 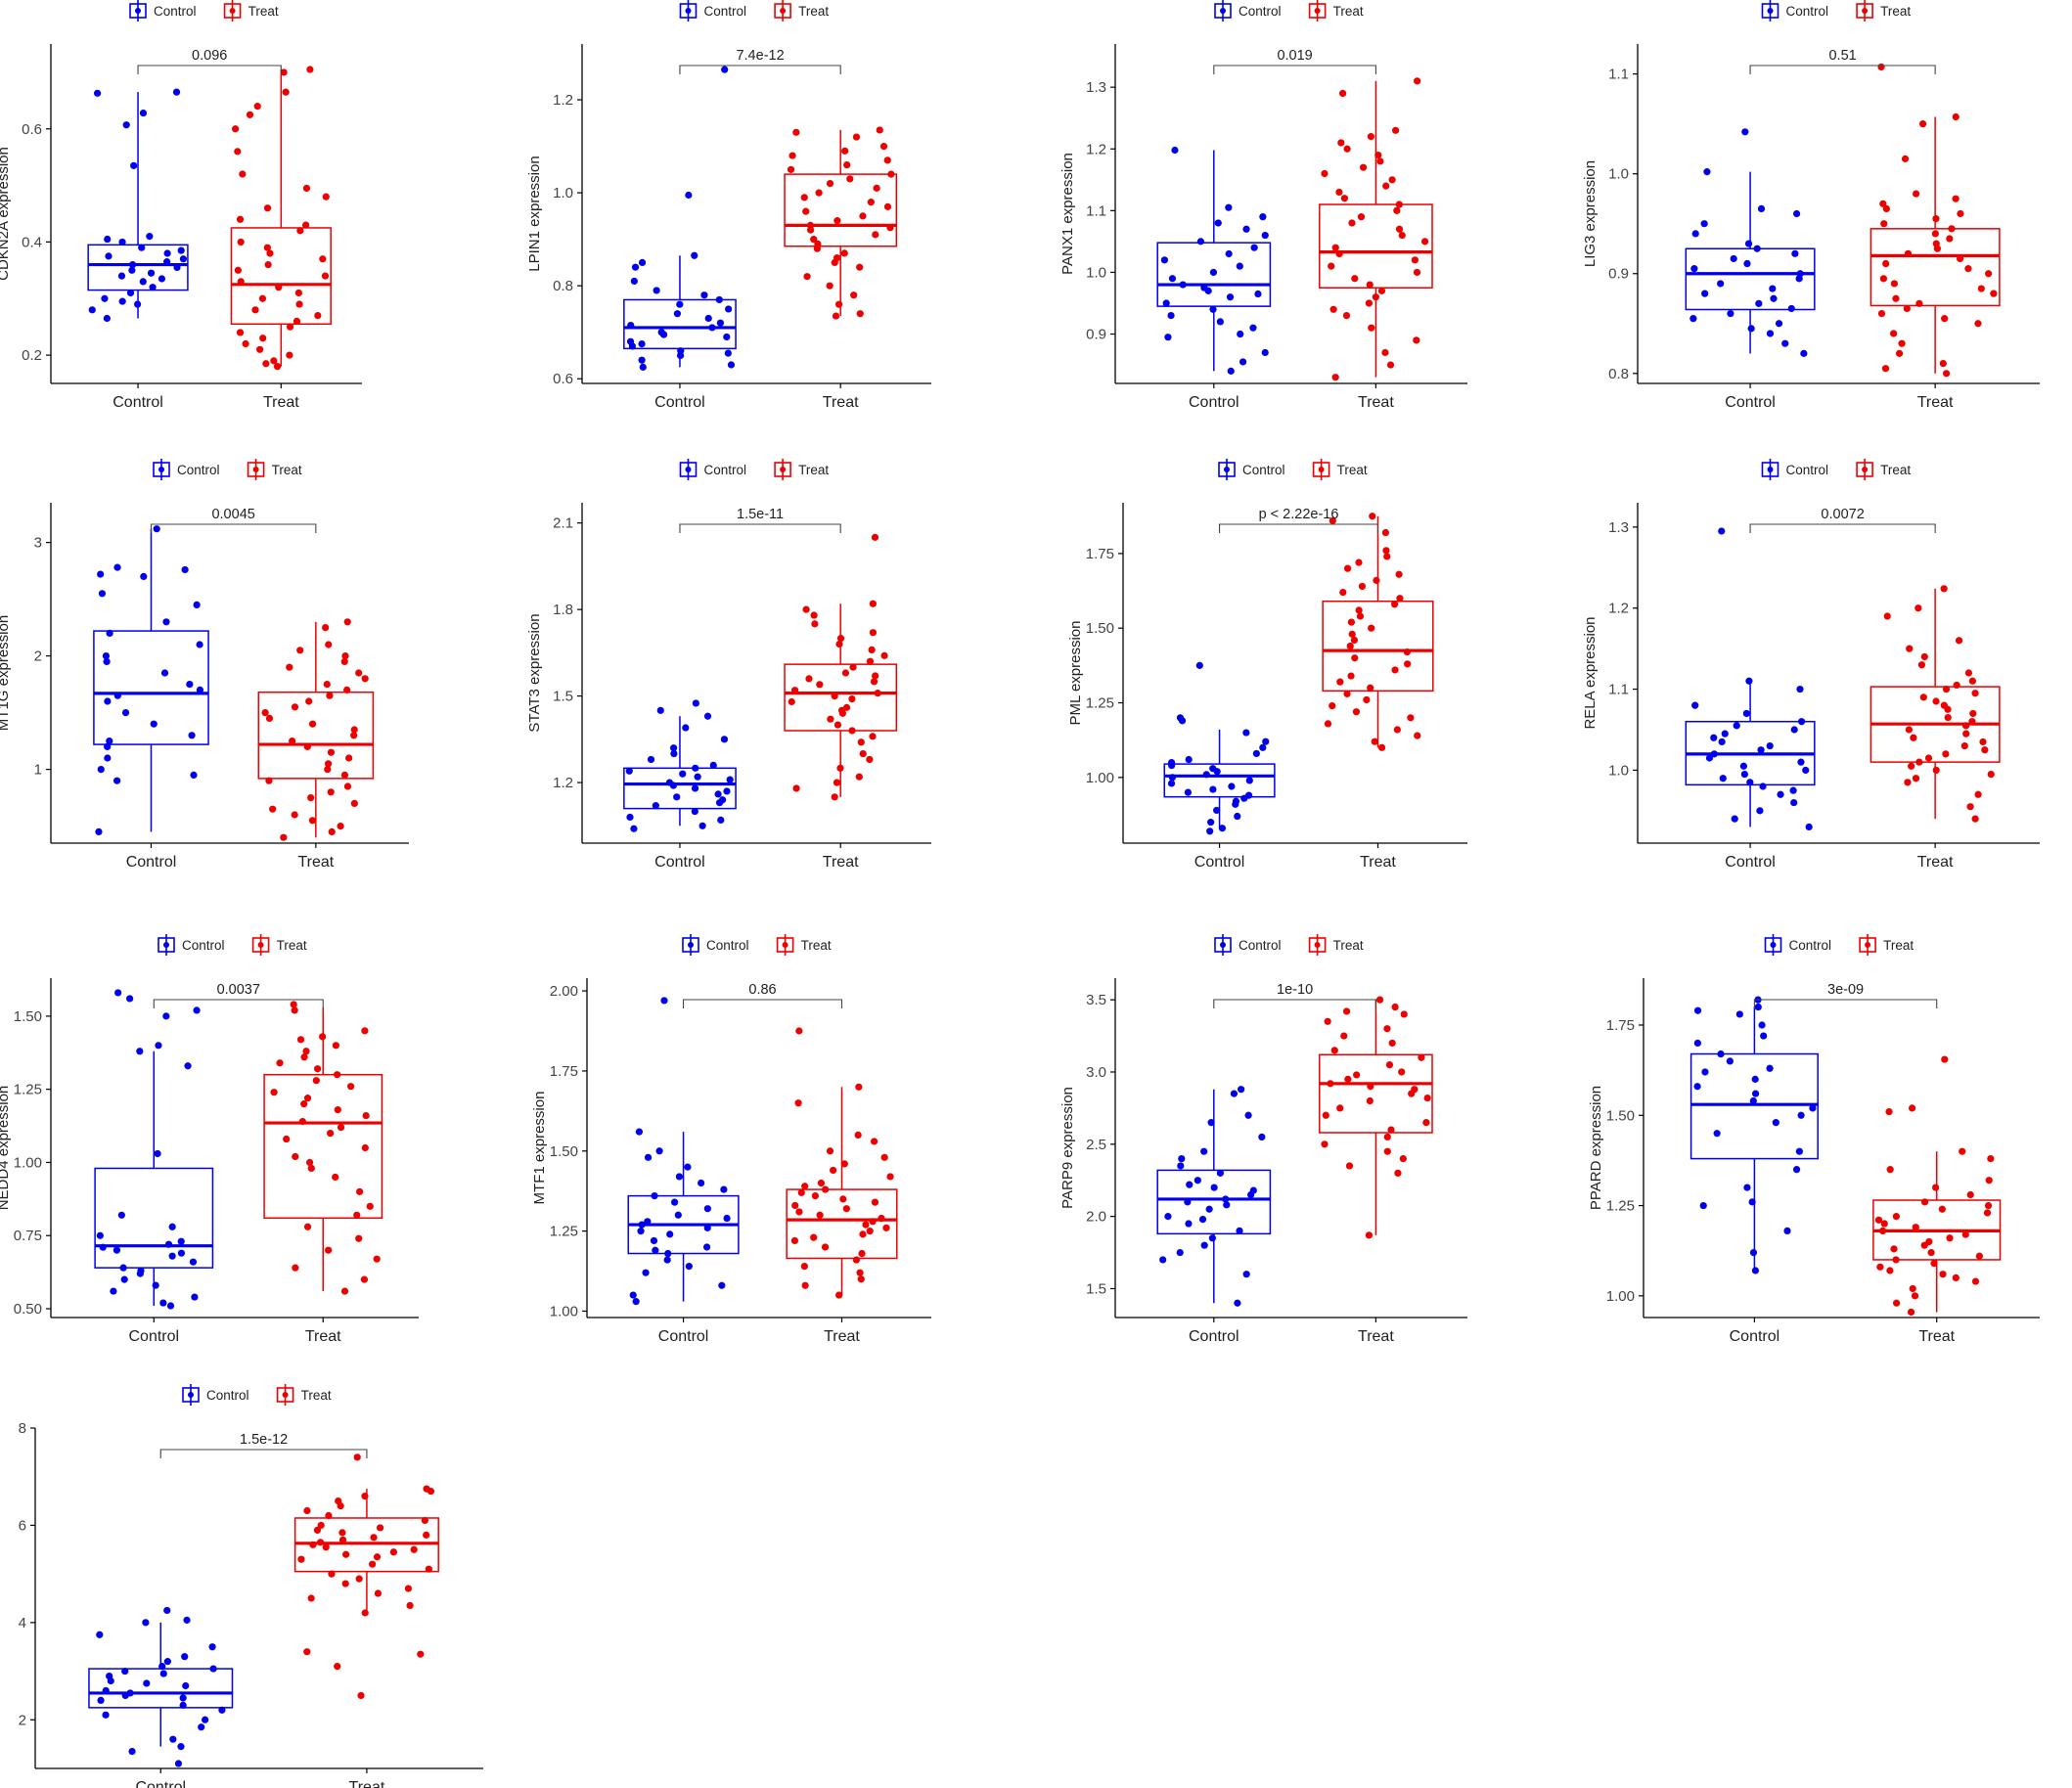 What do you see at coordinates (1619, 609) in the screenshot?
I see `y-tick-label: 1.2` at bounding box center [1619, 609].